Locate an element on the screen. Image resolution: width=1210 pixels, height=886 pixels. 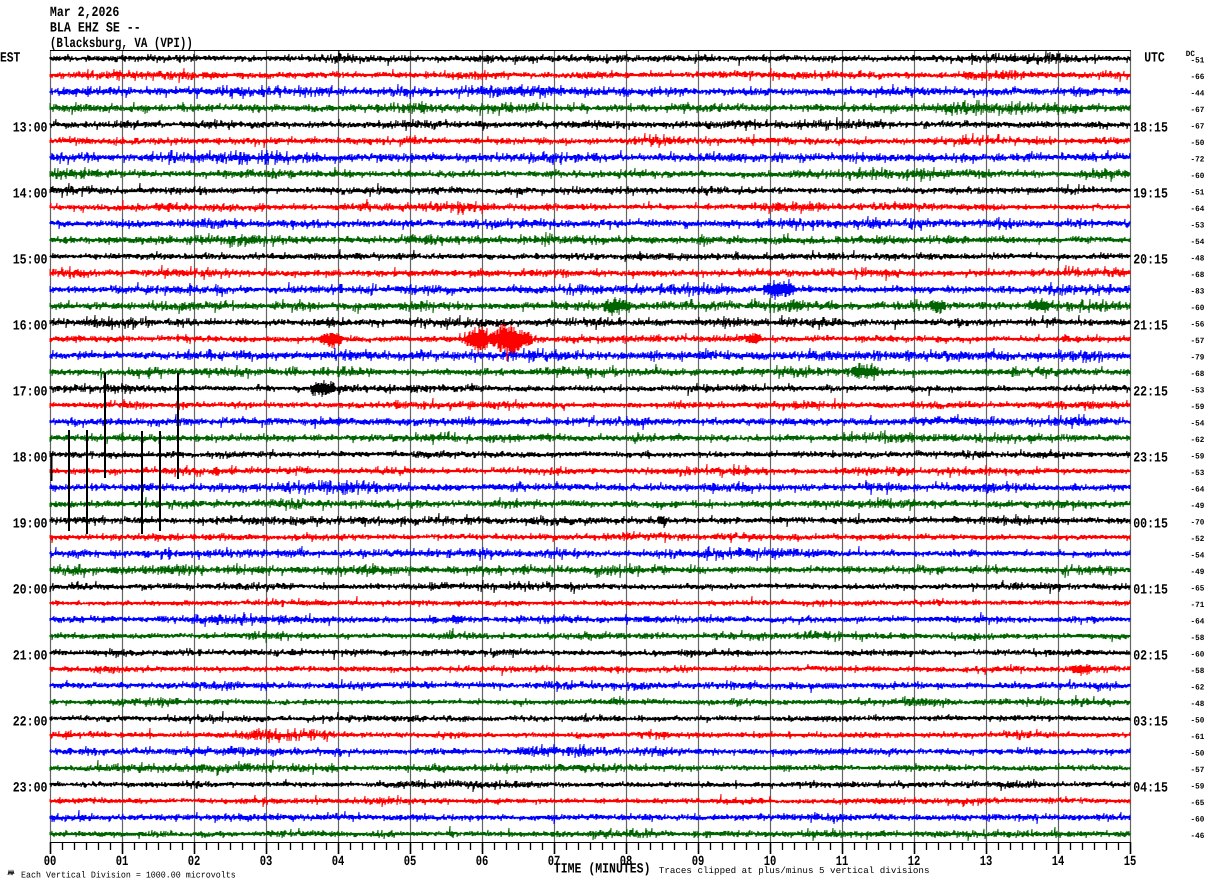
svg-text: 14 is located at coordinates (1058, 862).